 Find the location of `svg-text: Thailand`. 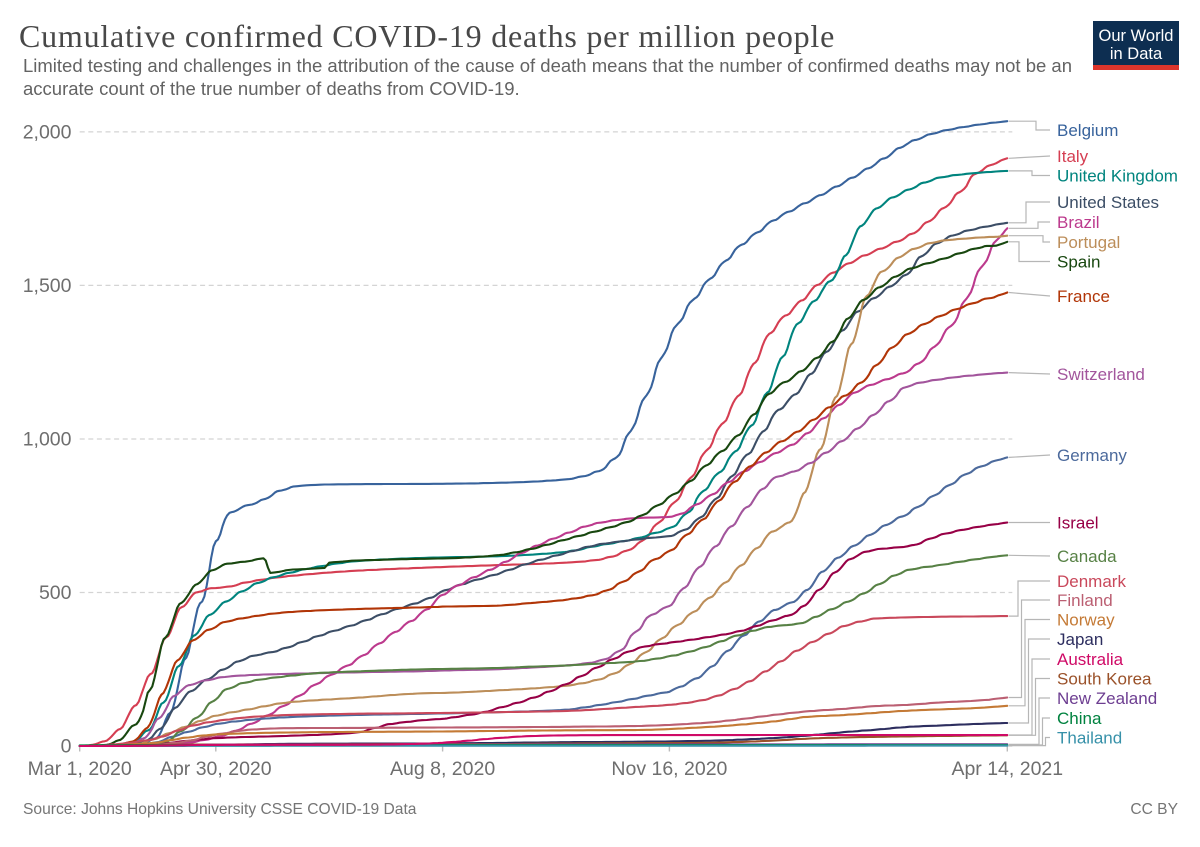

svg-text: Thailand is located at coordinates (1089, 738).